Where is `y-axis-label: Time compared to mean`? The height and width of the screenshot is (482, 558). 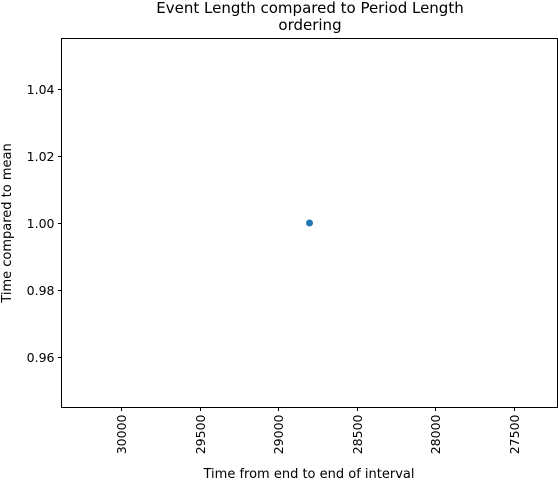 y-axis-label: Time compared to mean is located at coordinates (7, 223).